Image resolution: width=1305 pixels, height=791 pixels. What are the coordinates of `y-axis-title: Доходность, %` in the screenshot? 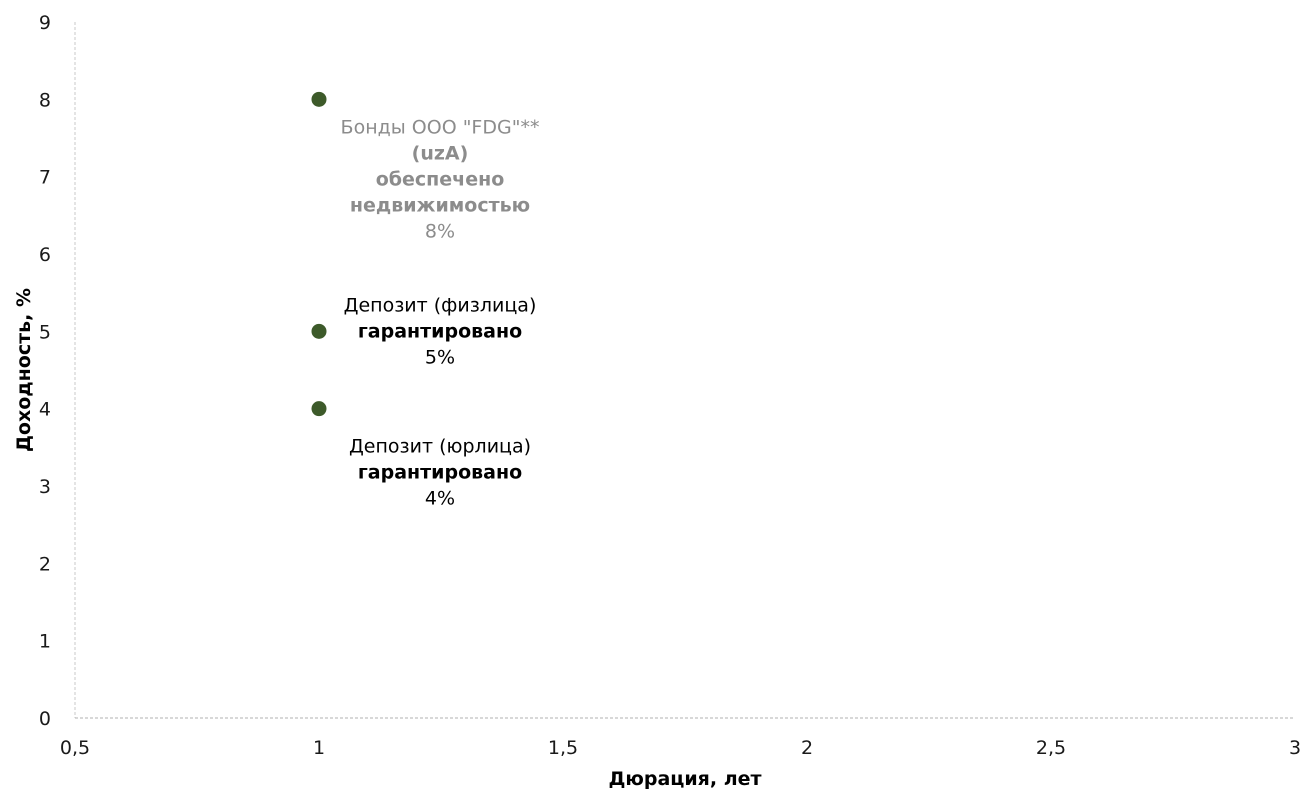 It's located at (24, 370).